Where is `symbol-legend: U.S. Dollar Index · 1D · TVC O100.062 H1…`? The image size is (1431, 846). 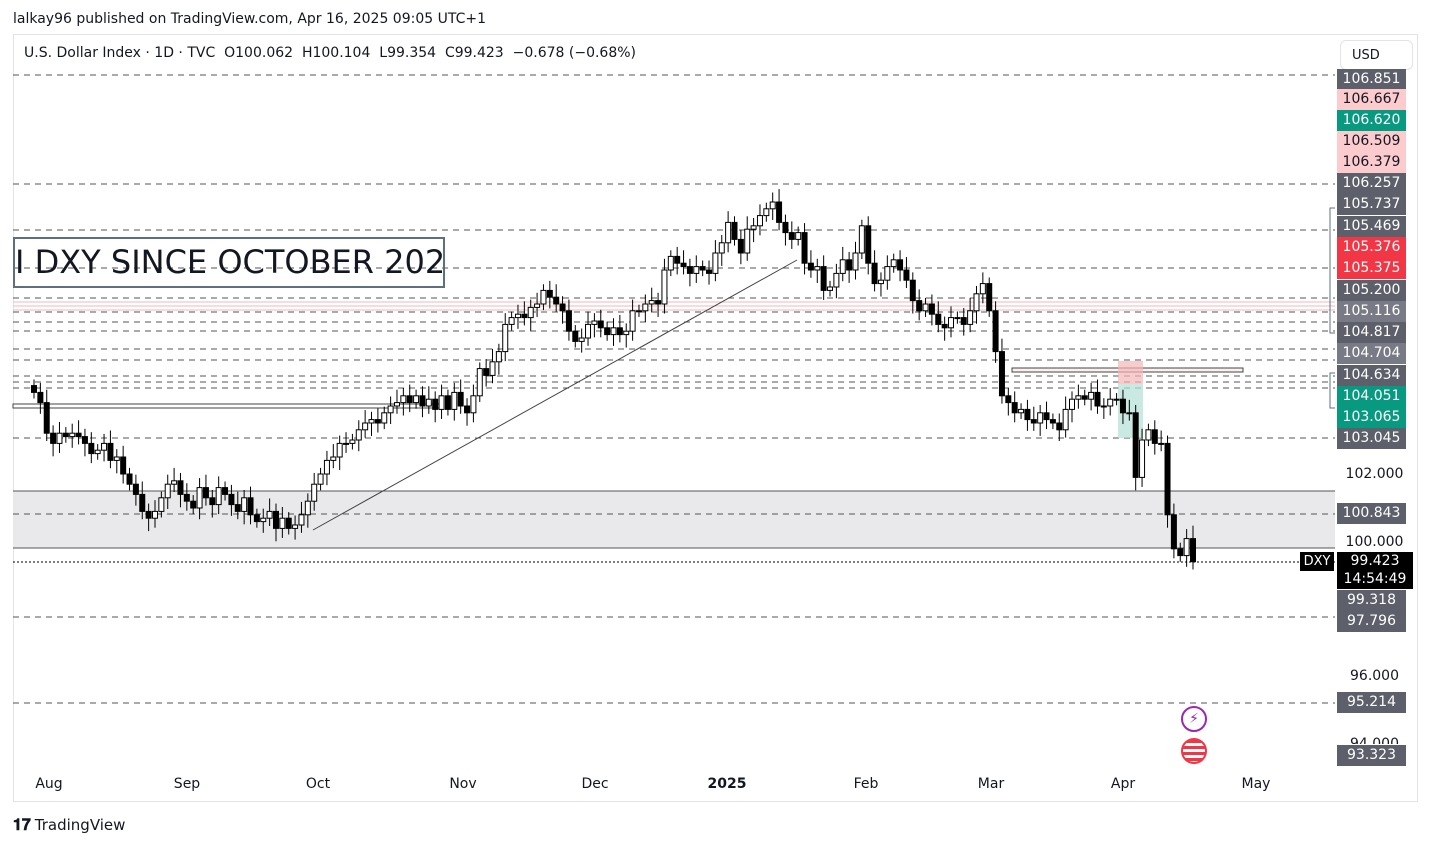 symbol-legend: U.S. Dollar Index · 1D · TVC O100.062 H1… is located at coordinates (330, 53).